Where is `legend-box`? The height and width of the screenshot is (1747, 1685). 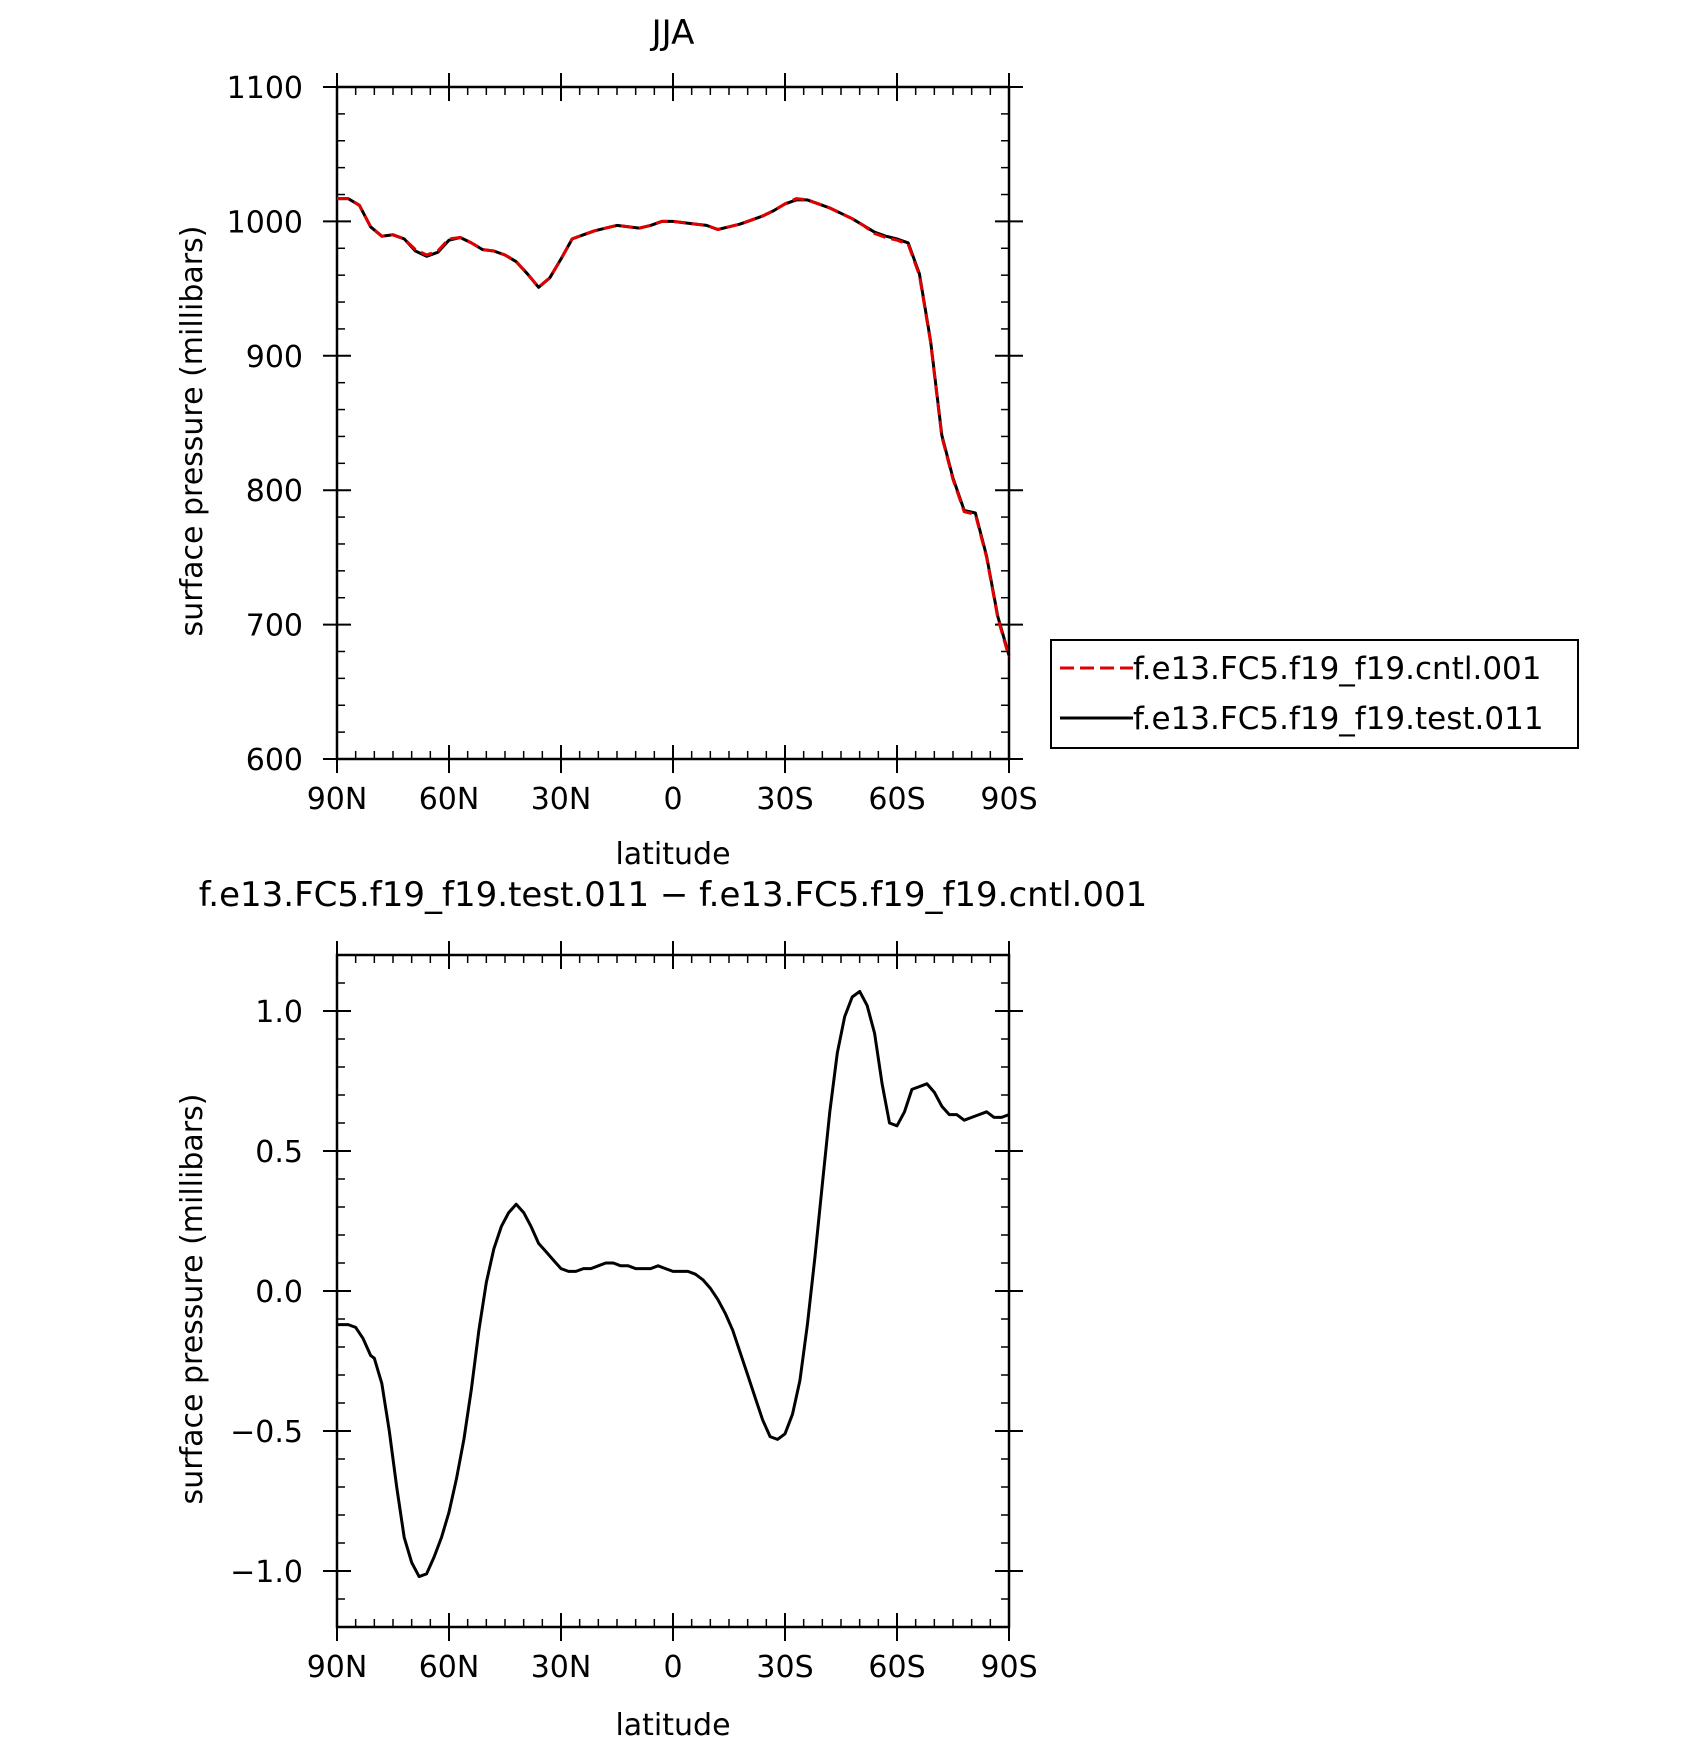 legend-box is located at coordinates (1314, 694).